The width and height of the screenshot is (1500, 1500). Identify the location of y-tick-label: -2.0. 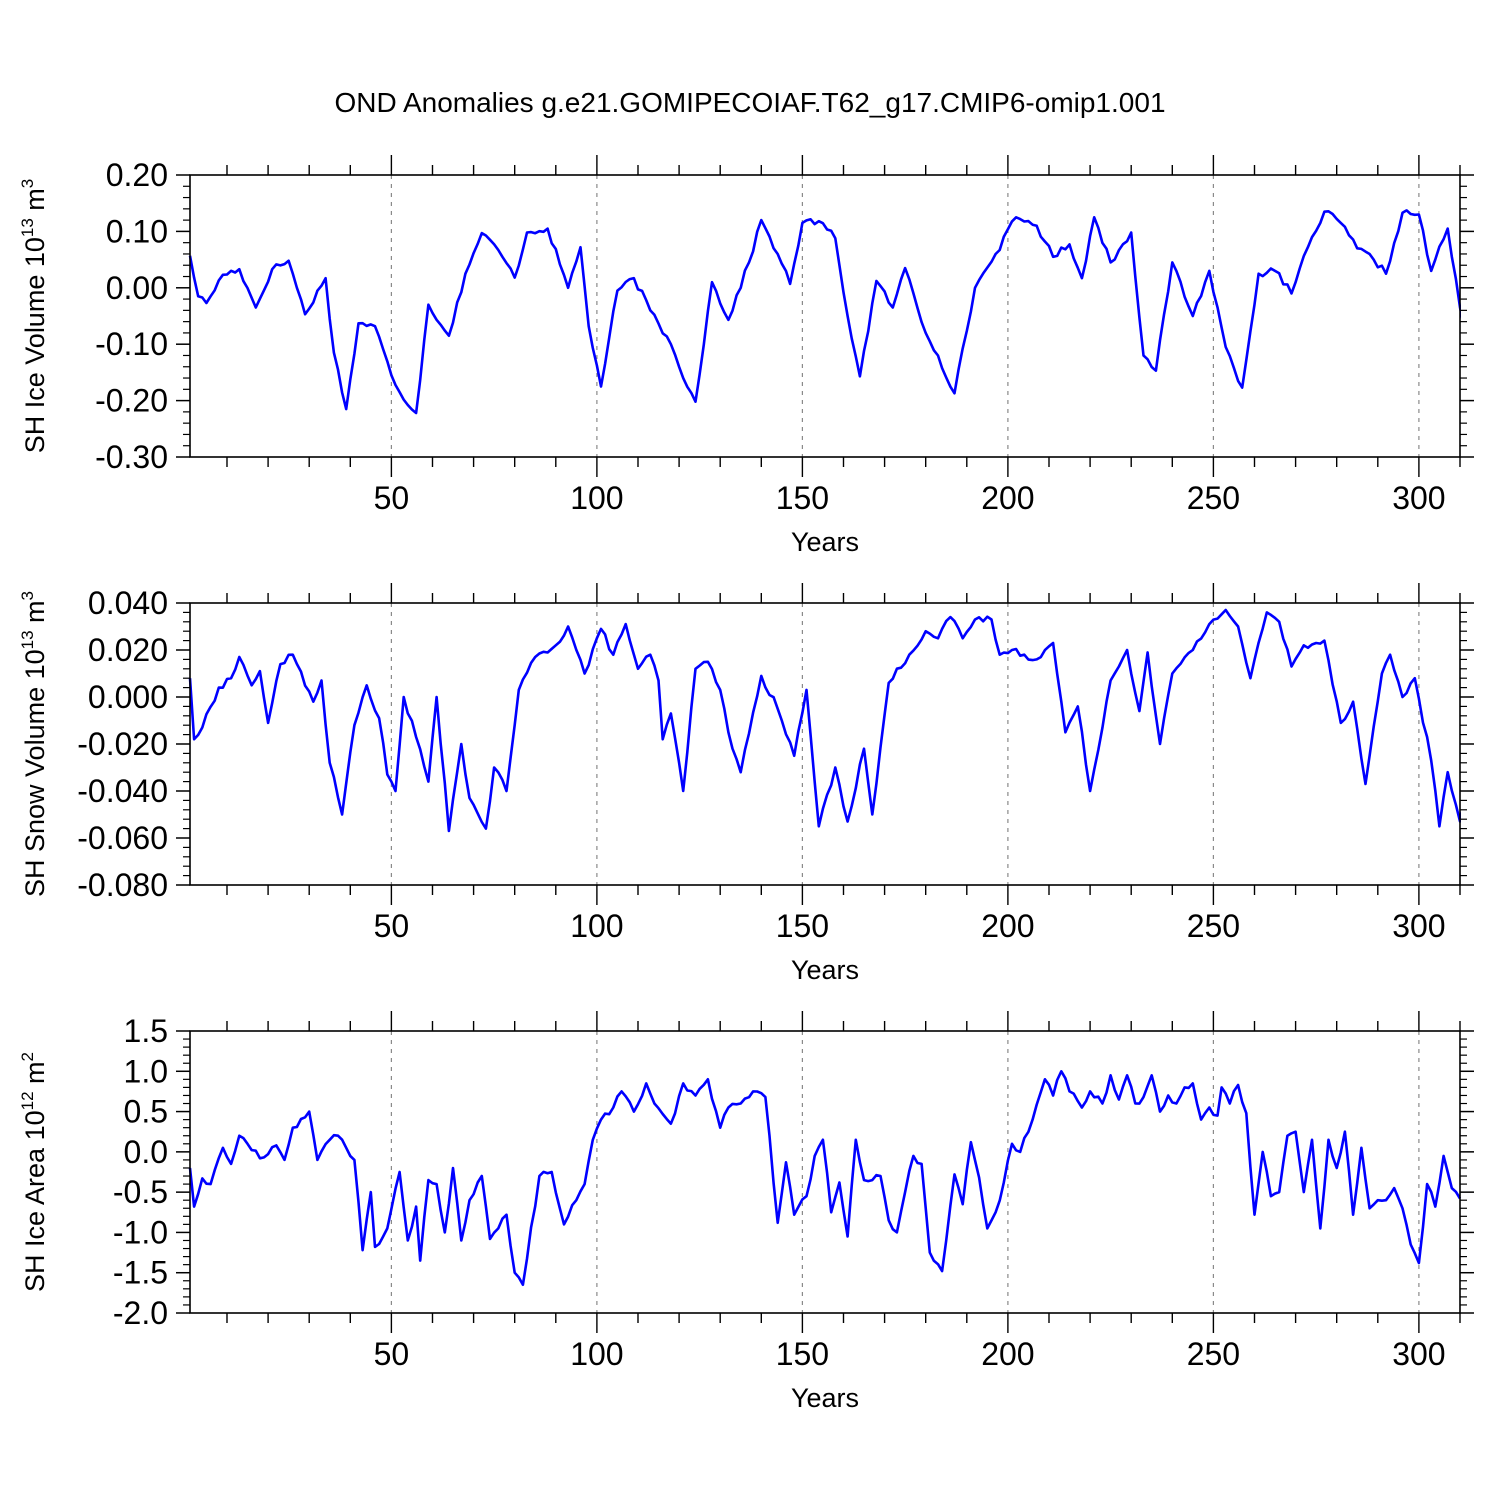
(140, 1313).